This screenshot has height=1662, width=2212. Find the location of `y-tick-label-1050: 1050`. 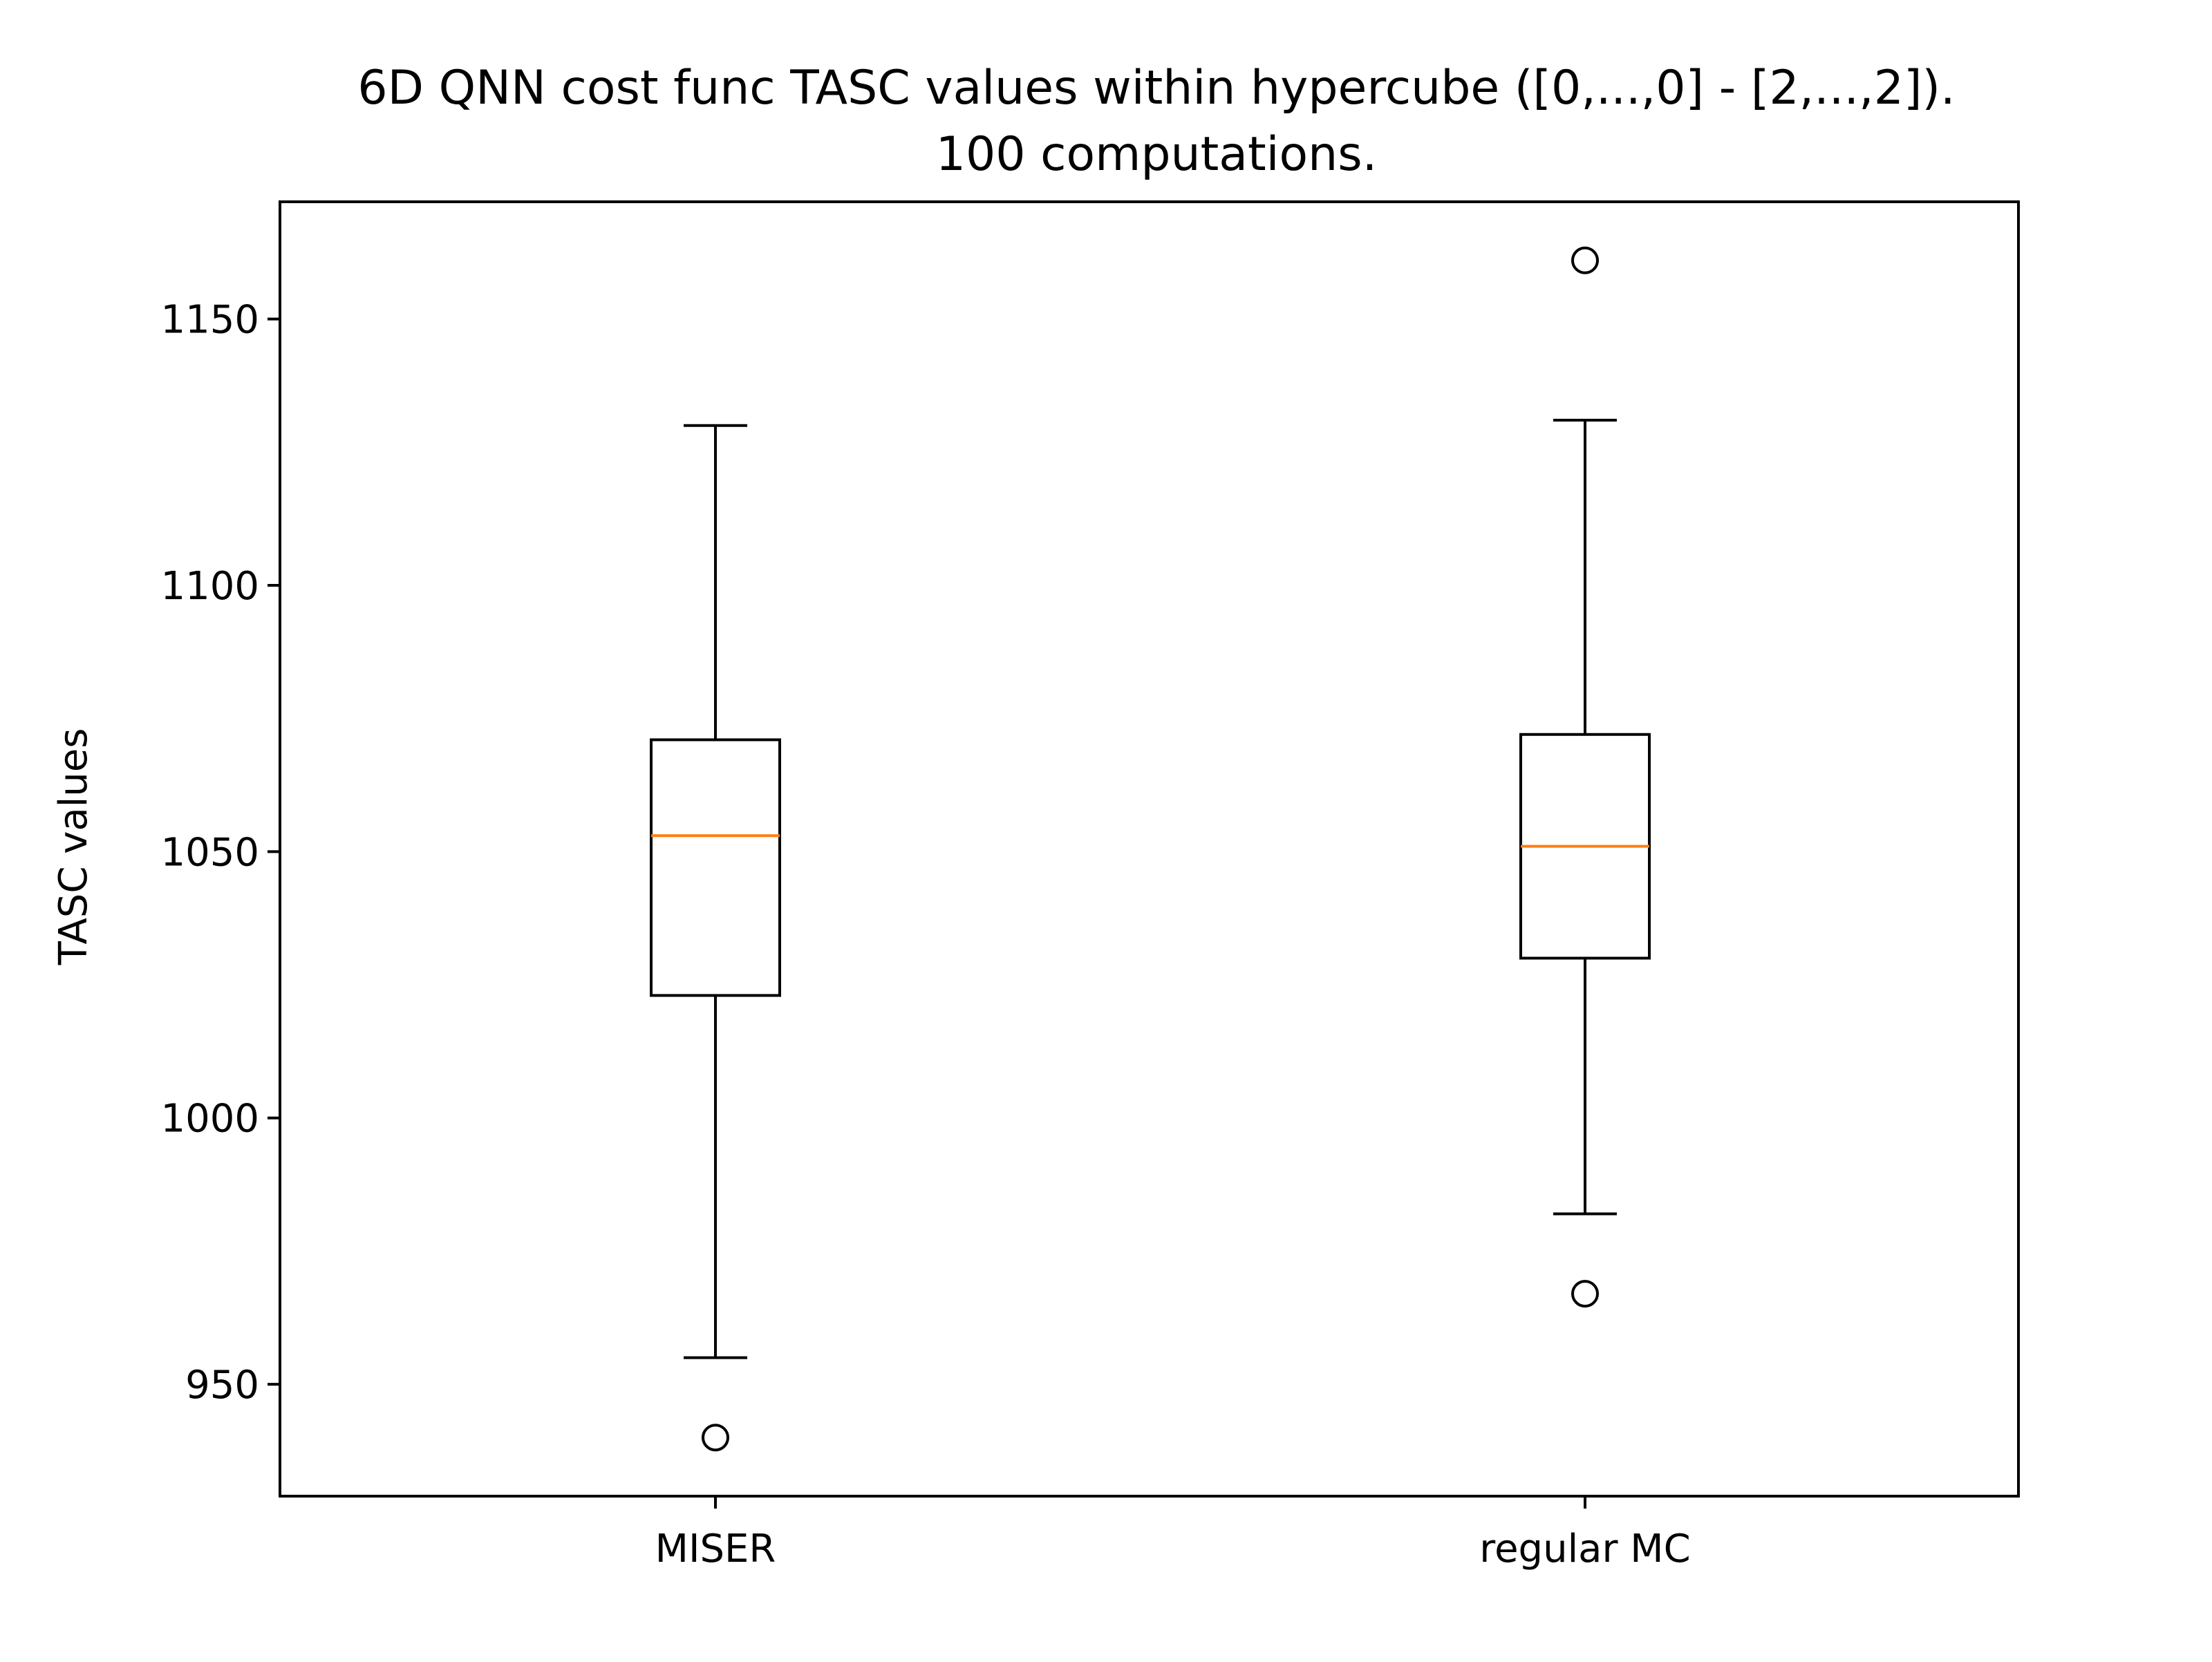

y-tick-label-1050: 1050 is located at coordinates (209, 852).